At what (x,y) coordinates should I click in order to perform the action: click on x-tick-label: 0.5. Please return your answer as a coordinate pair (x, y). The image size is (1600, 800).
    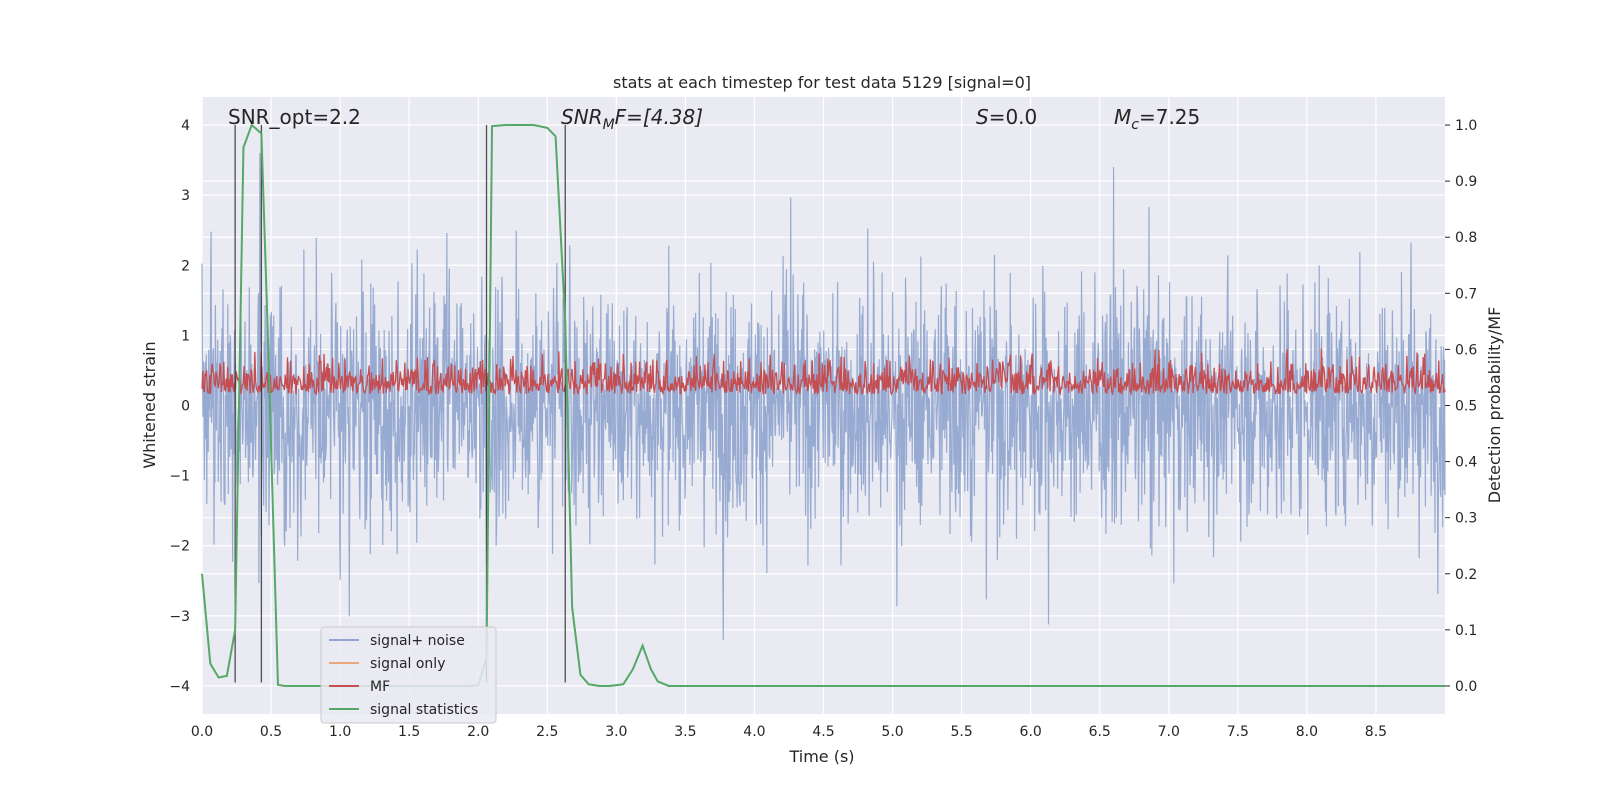
    Looking at the image, I should click on (271, 732).